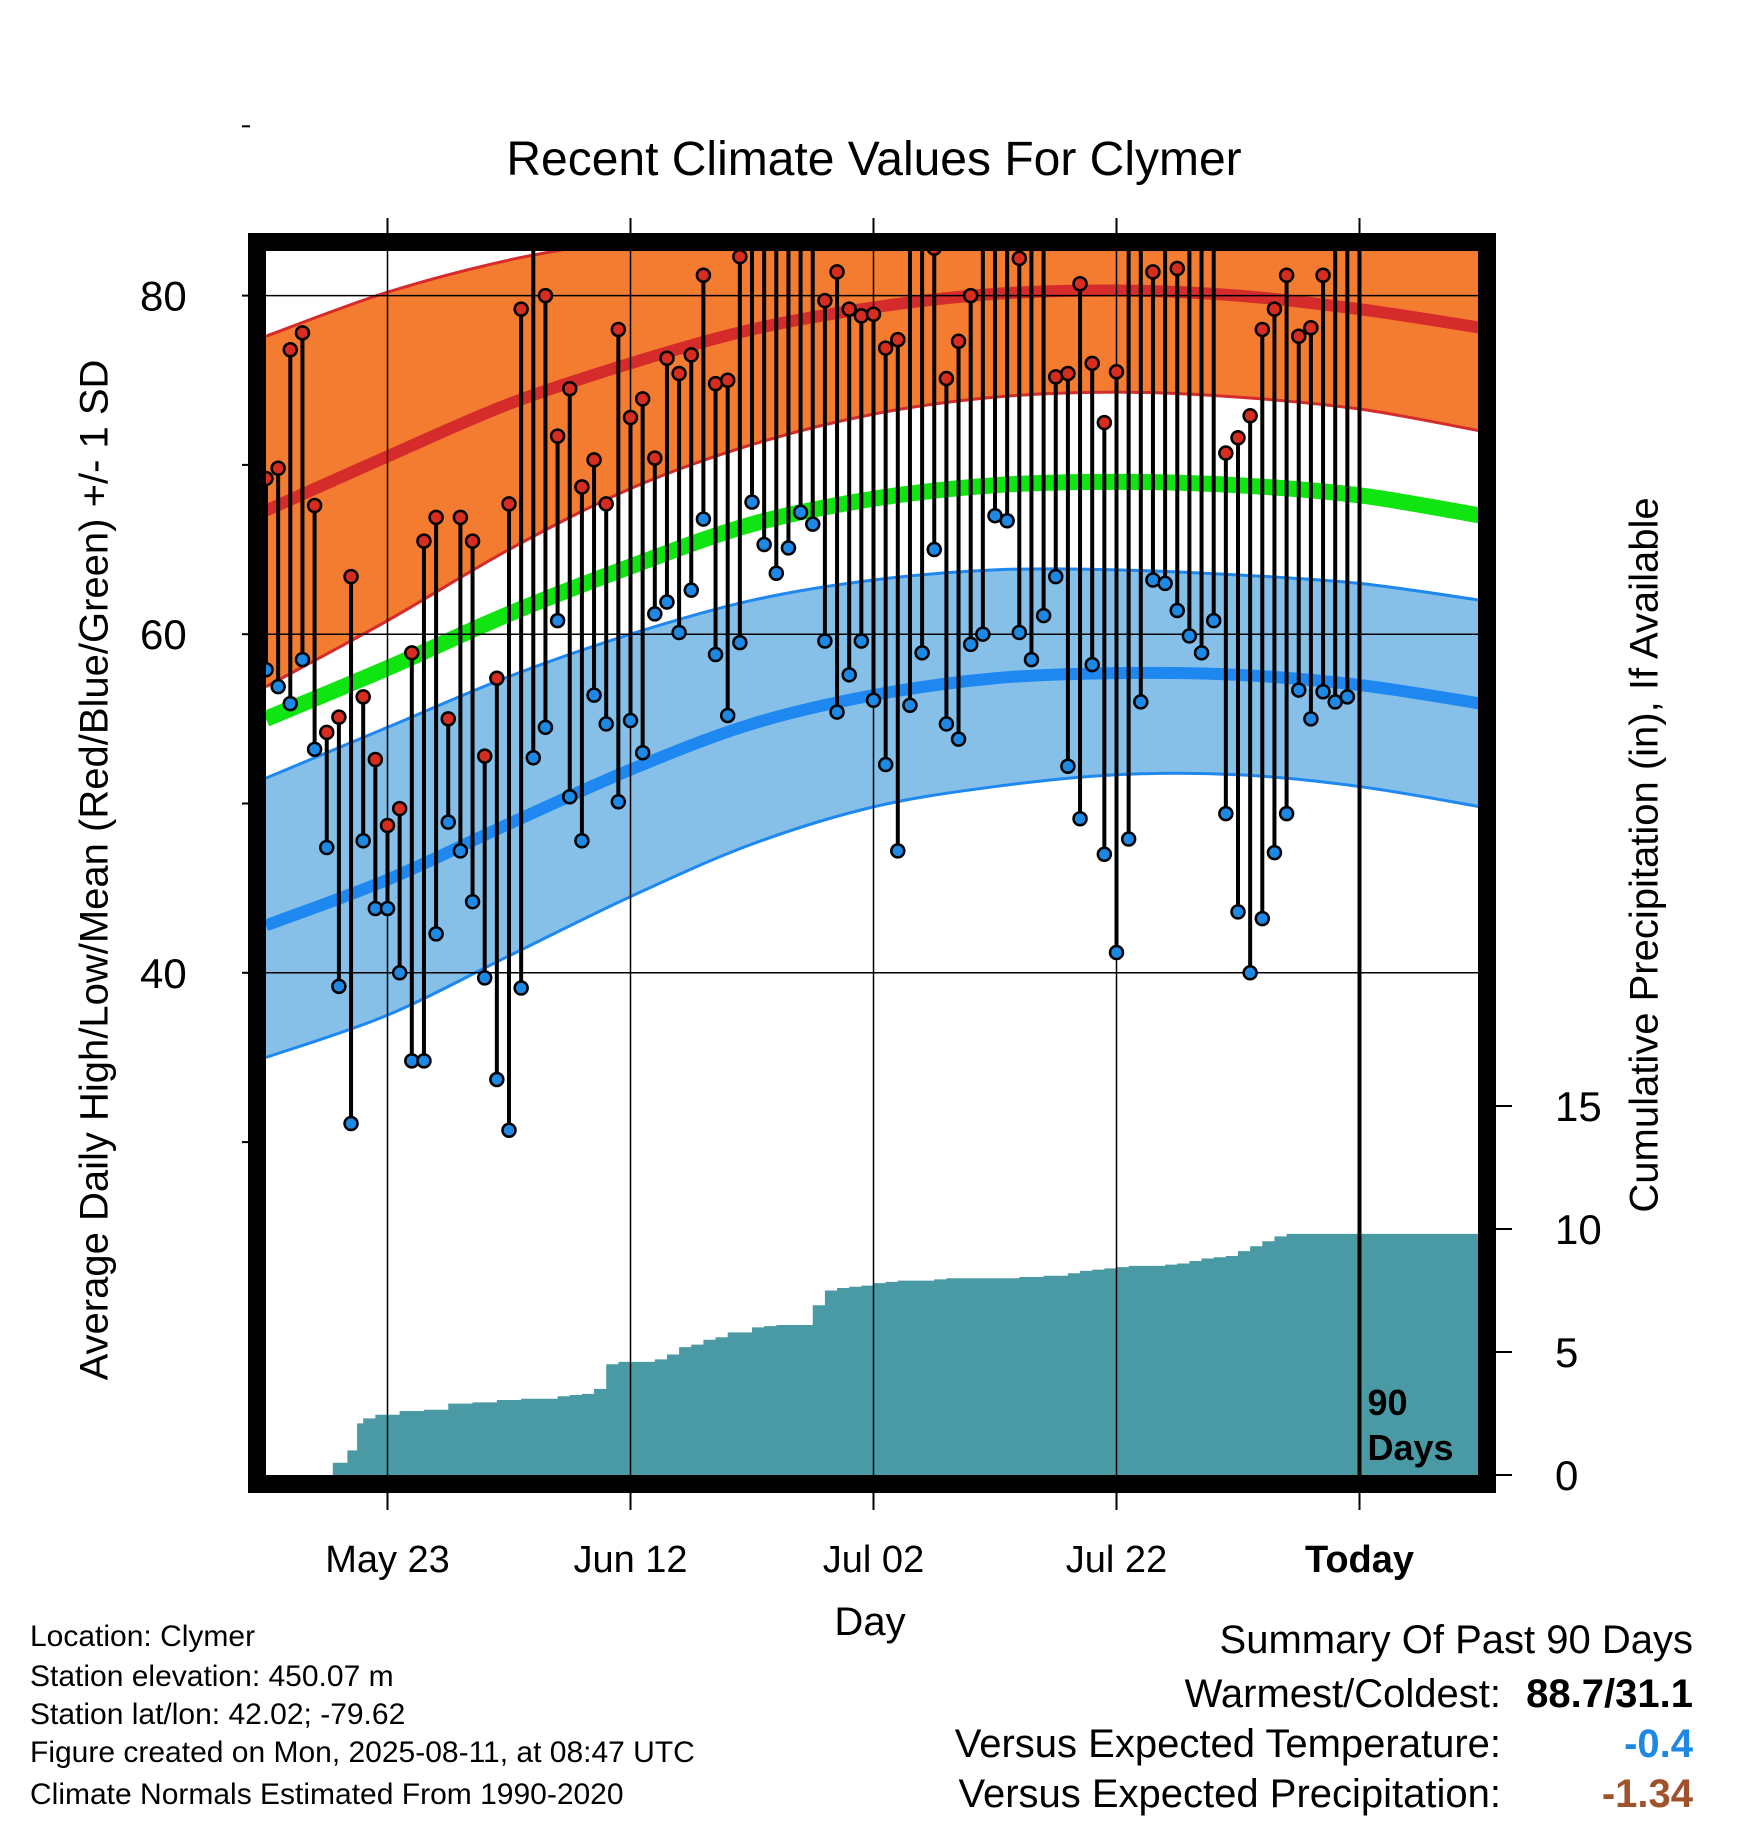  Describe the element at coordinates (1229, 1794) in the screenshot. I see `summary-precipitation-label: Versus Expected Precipitation:` at that location.